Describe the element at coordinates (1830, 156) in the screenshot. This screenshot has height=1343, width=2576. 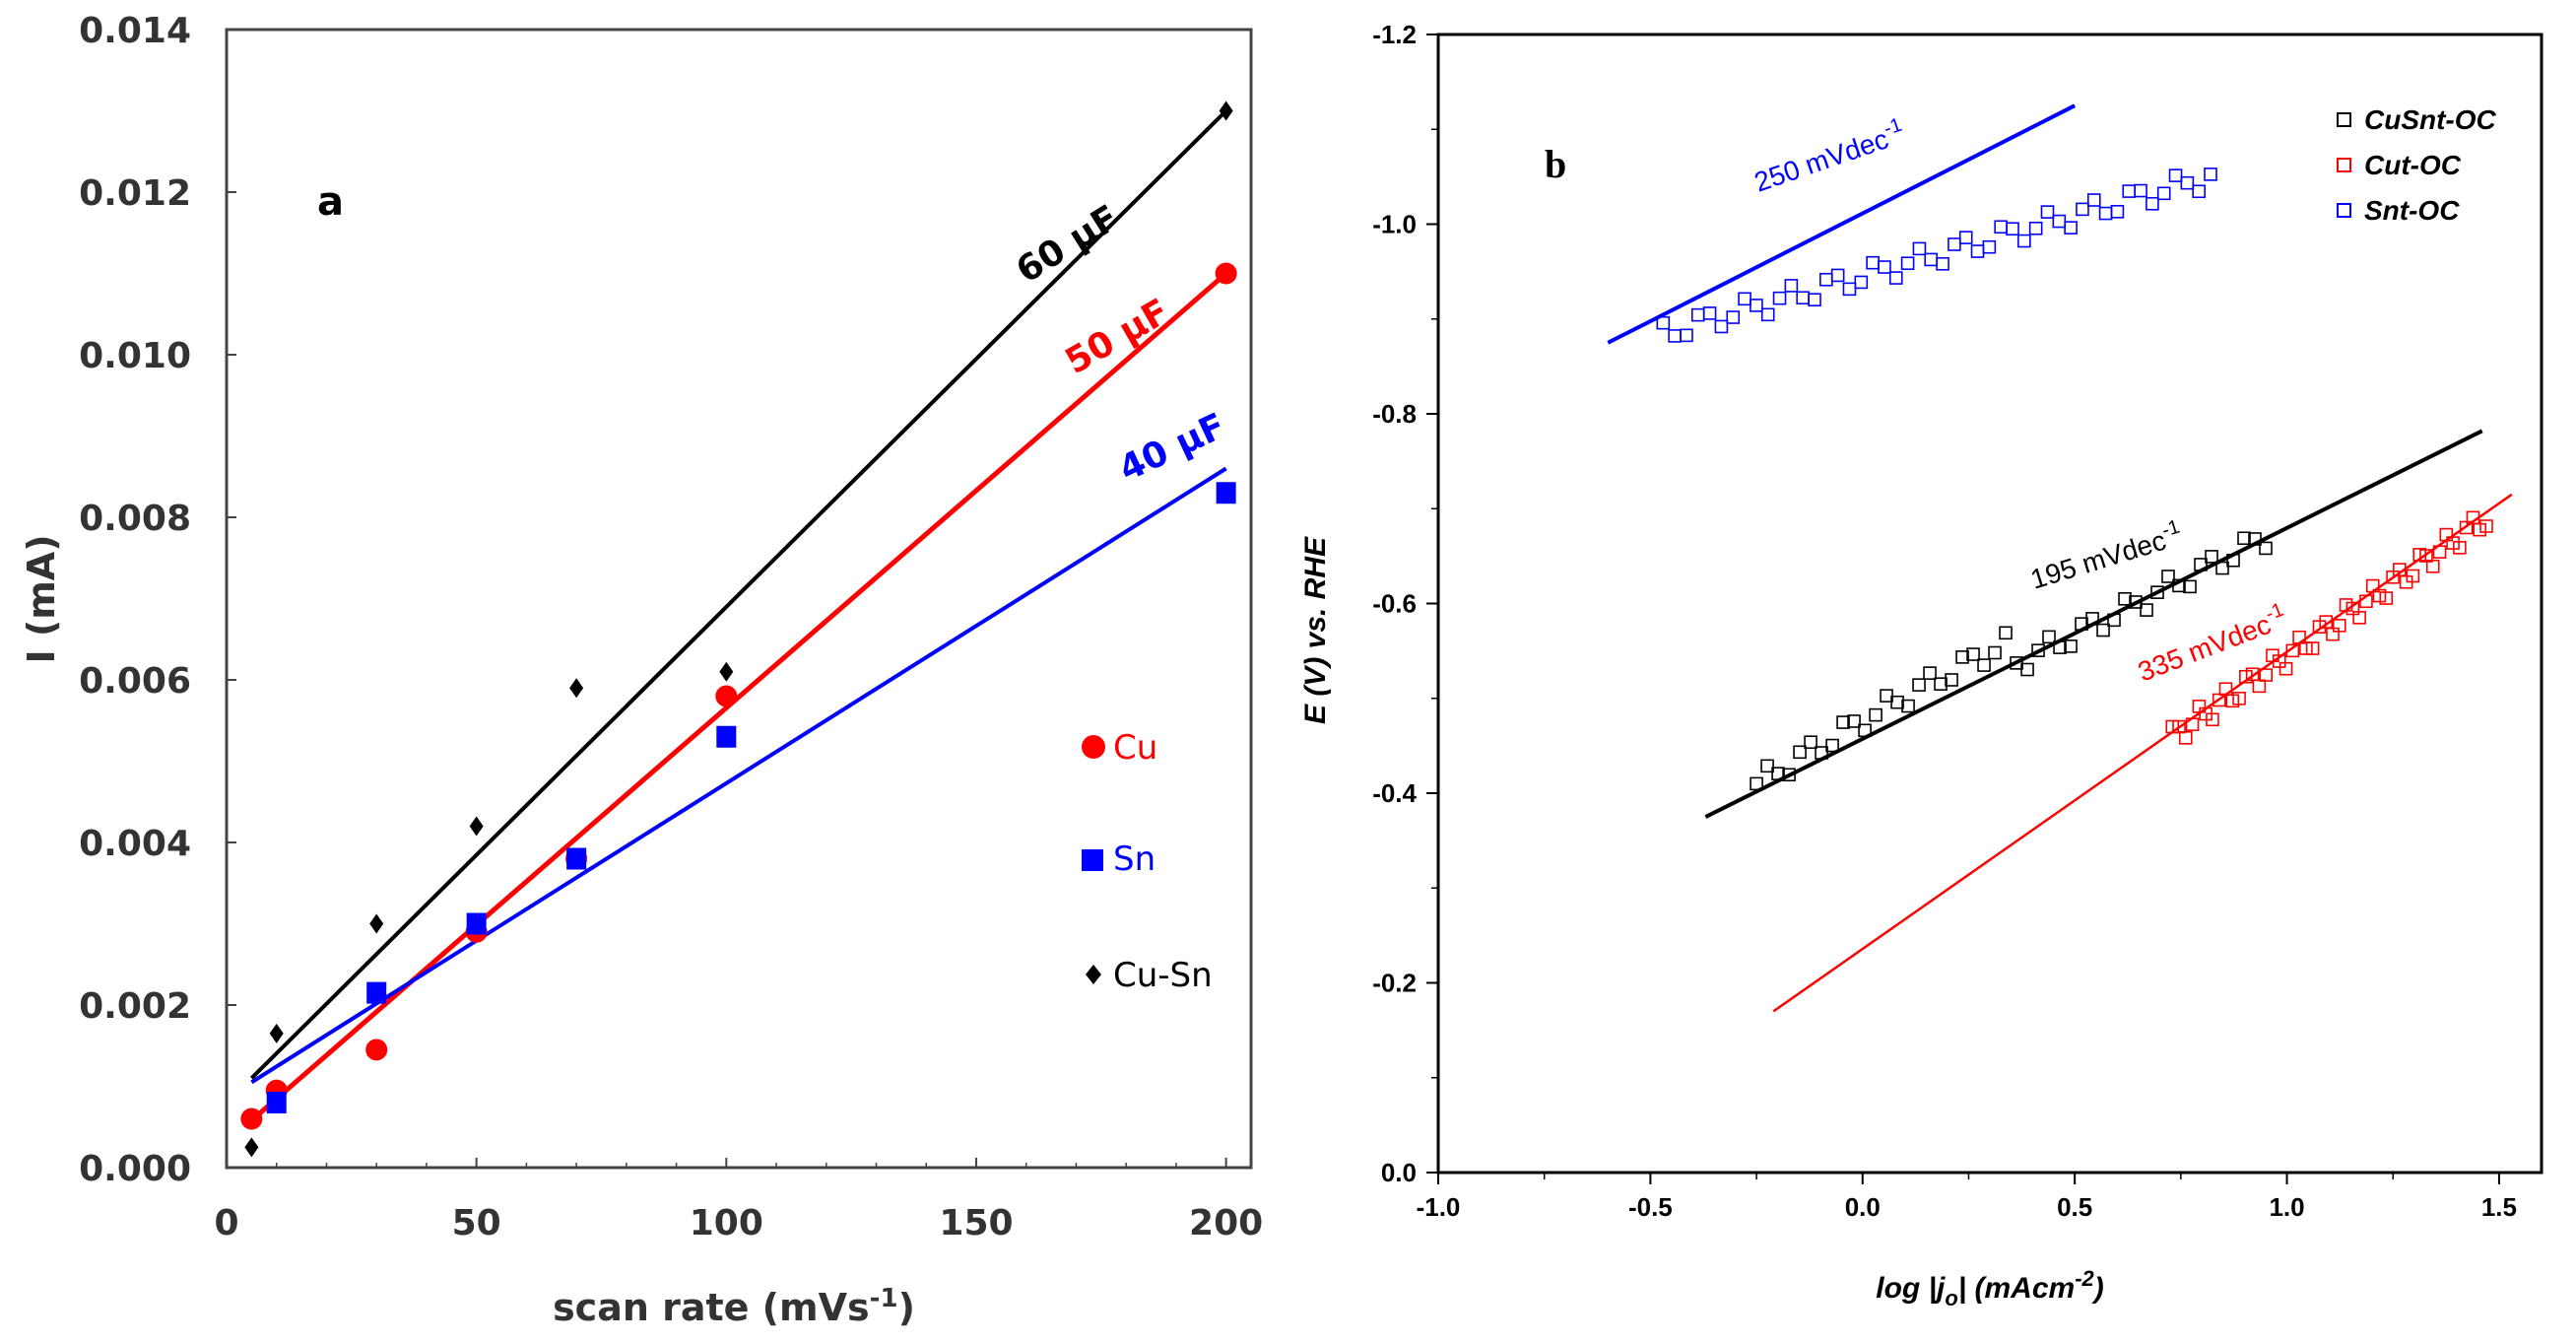
I see `b-fit-label-snt: 250 mVdec-1` at that location.